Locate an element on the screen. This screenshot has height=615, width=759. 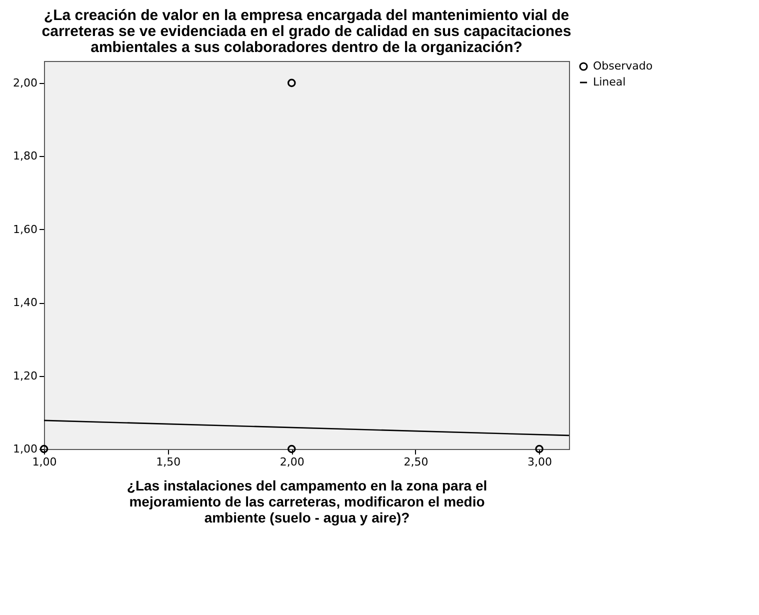
y-tick-label: 1,00 is located at coordinates (25, 449).